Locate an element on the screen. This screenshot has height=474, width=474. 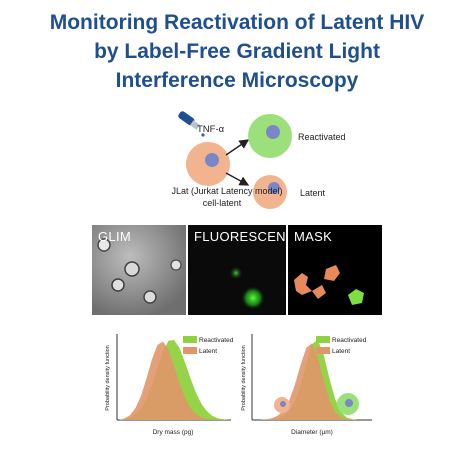
diameter-xlabel: Diameter (µm) is located at coordinates (312, 432).